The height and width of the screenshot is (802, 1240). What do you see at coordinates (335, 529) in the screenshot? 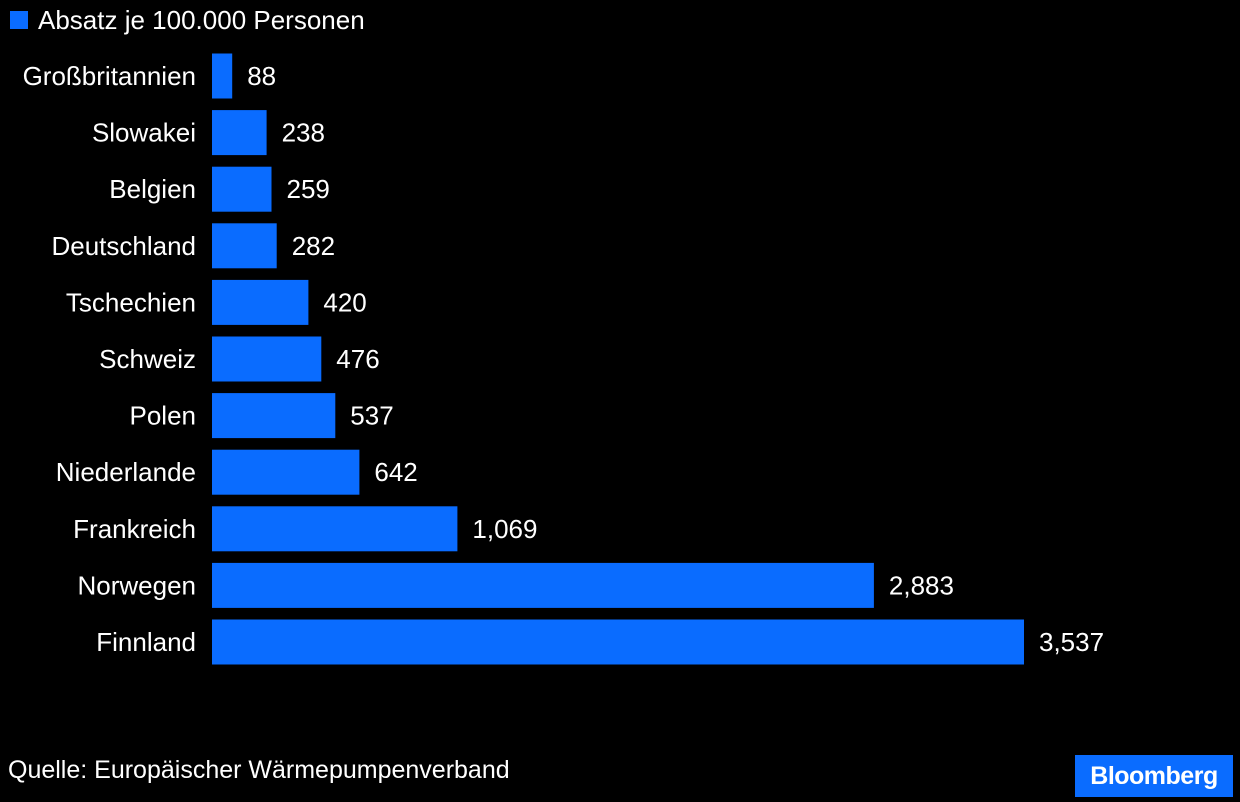
I see `bar-frankreich` at bounding box center [335, 529].